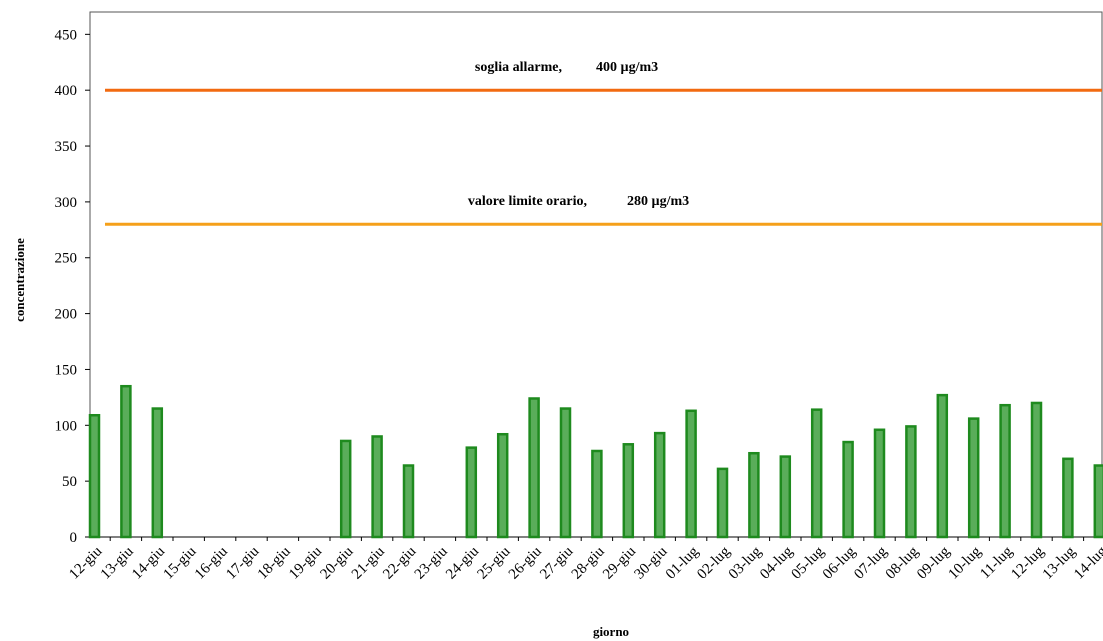 The width and height of the screenshot is (1103, 641). Describe the element at coordinates (242, 562) in the screenshot. I see `x-tick-label: 17-giu` at that location.